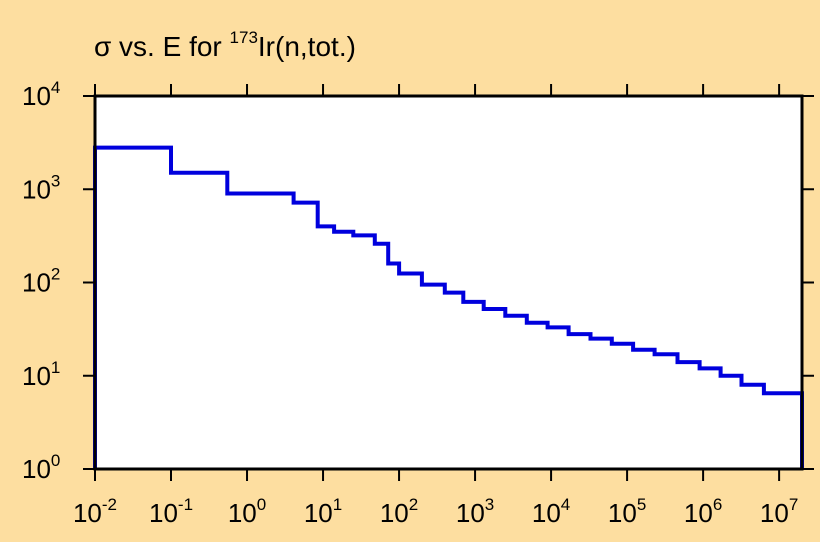 This screenshot has width=820, height=542. What do you see at coordinates (779, 511) in the screenshot?
I see `x-tick-label-9: 10⁷` at bounding box center [779, 511].